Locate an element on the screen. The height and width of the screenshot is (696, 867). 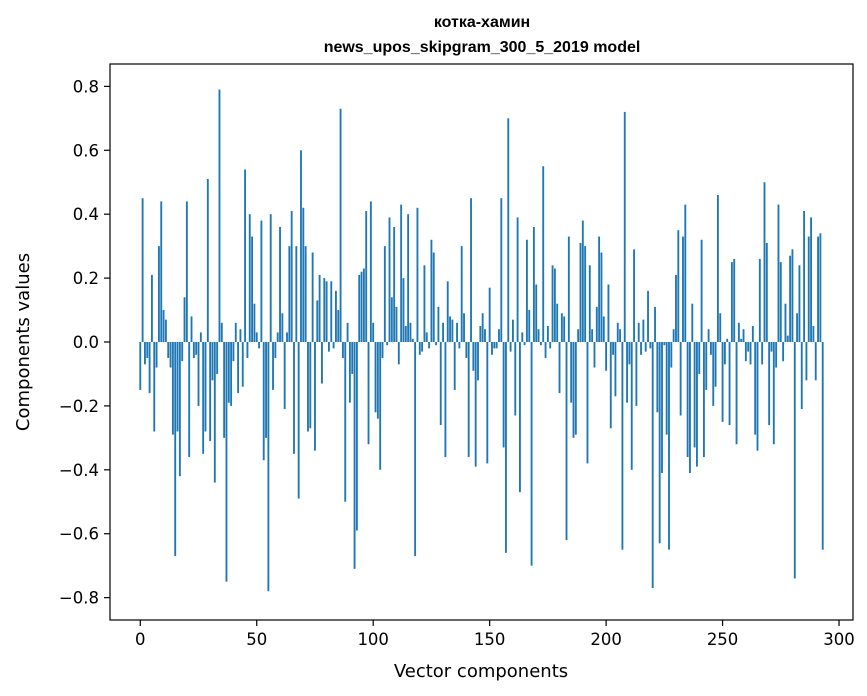
y-tick-label: 0.0 is located at coordinates (86, 342).